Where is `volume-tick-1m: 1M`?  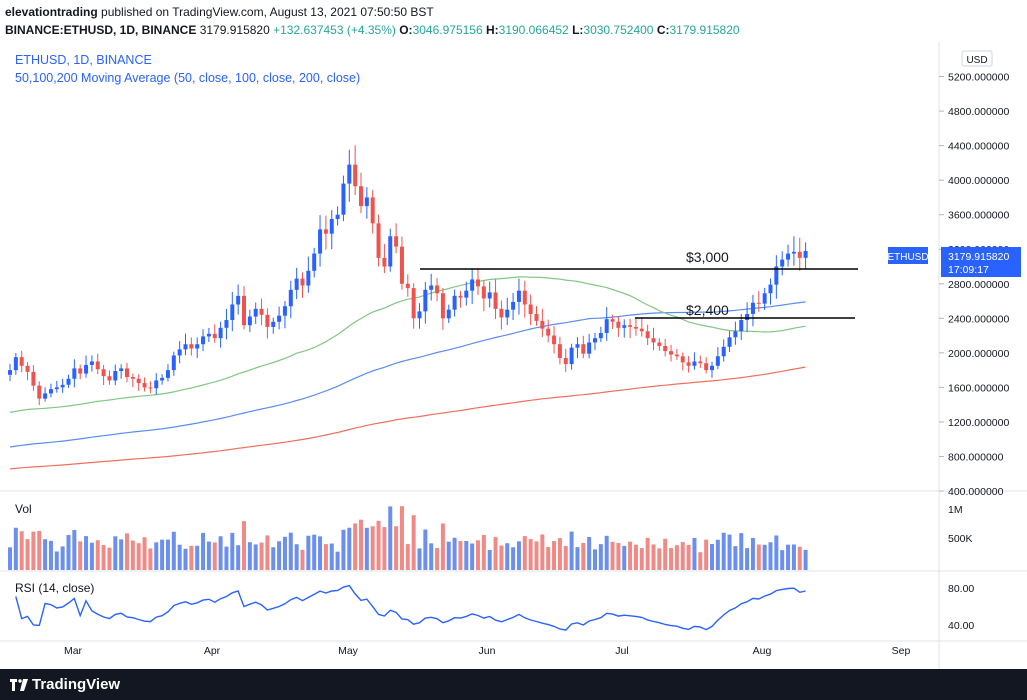 volume-tick-1m: 1M is located at coordinates (955, 510).